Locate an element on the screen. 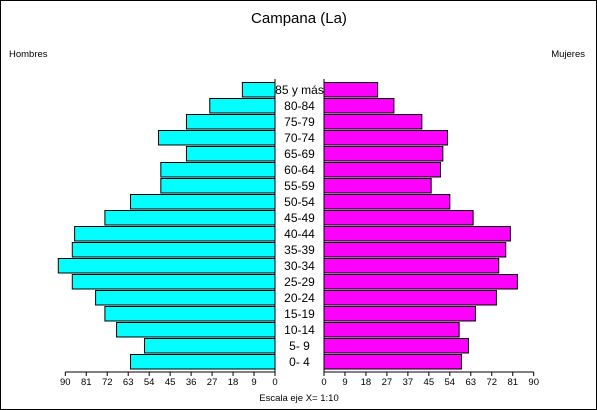 This screenshot has height=410, width=597. x-tick-label-left: 18 is located at coordinates (233, 382).